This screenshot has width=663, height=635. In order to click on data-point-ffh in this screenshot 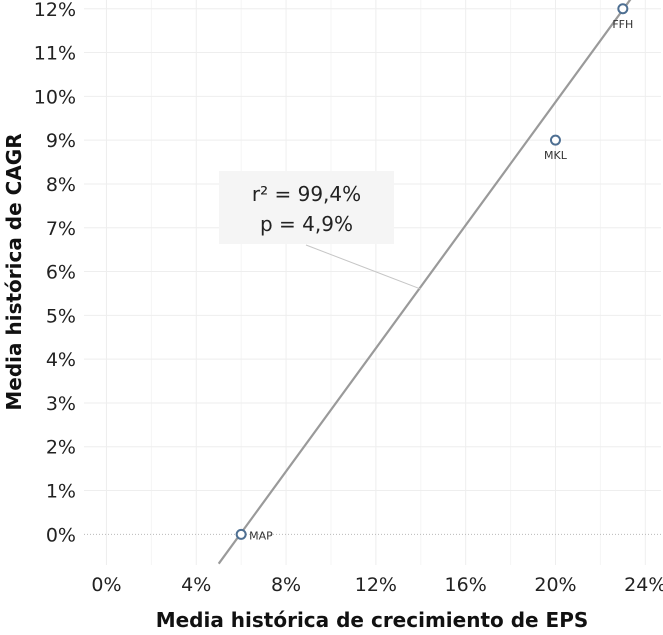, I will do `click(623, 9)`.